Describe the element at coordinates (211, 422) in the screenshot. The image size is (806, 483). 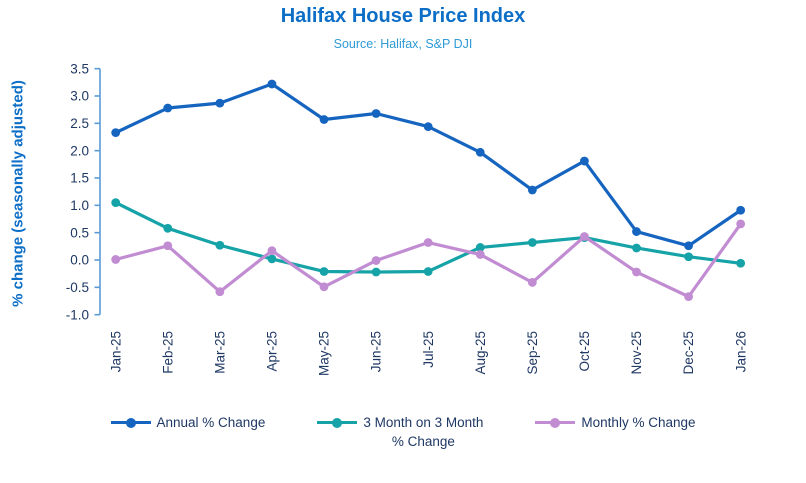
I see `legend-label: Annual % Change` at that location.